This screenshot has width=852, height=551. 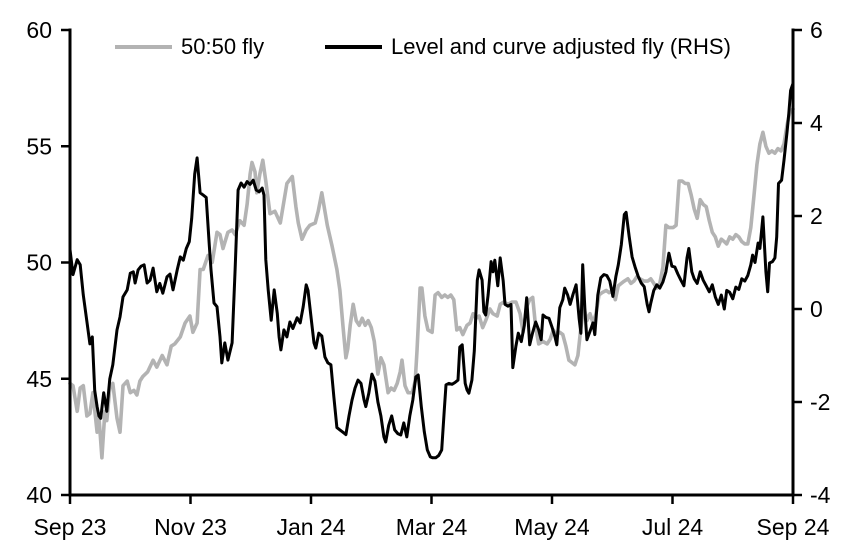 What do you see at coordinates (432, 527) in the screenshot?
I see `x-axis-tick-label: Mar 24` at bounding box center [432, 527].